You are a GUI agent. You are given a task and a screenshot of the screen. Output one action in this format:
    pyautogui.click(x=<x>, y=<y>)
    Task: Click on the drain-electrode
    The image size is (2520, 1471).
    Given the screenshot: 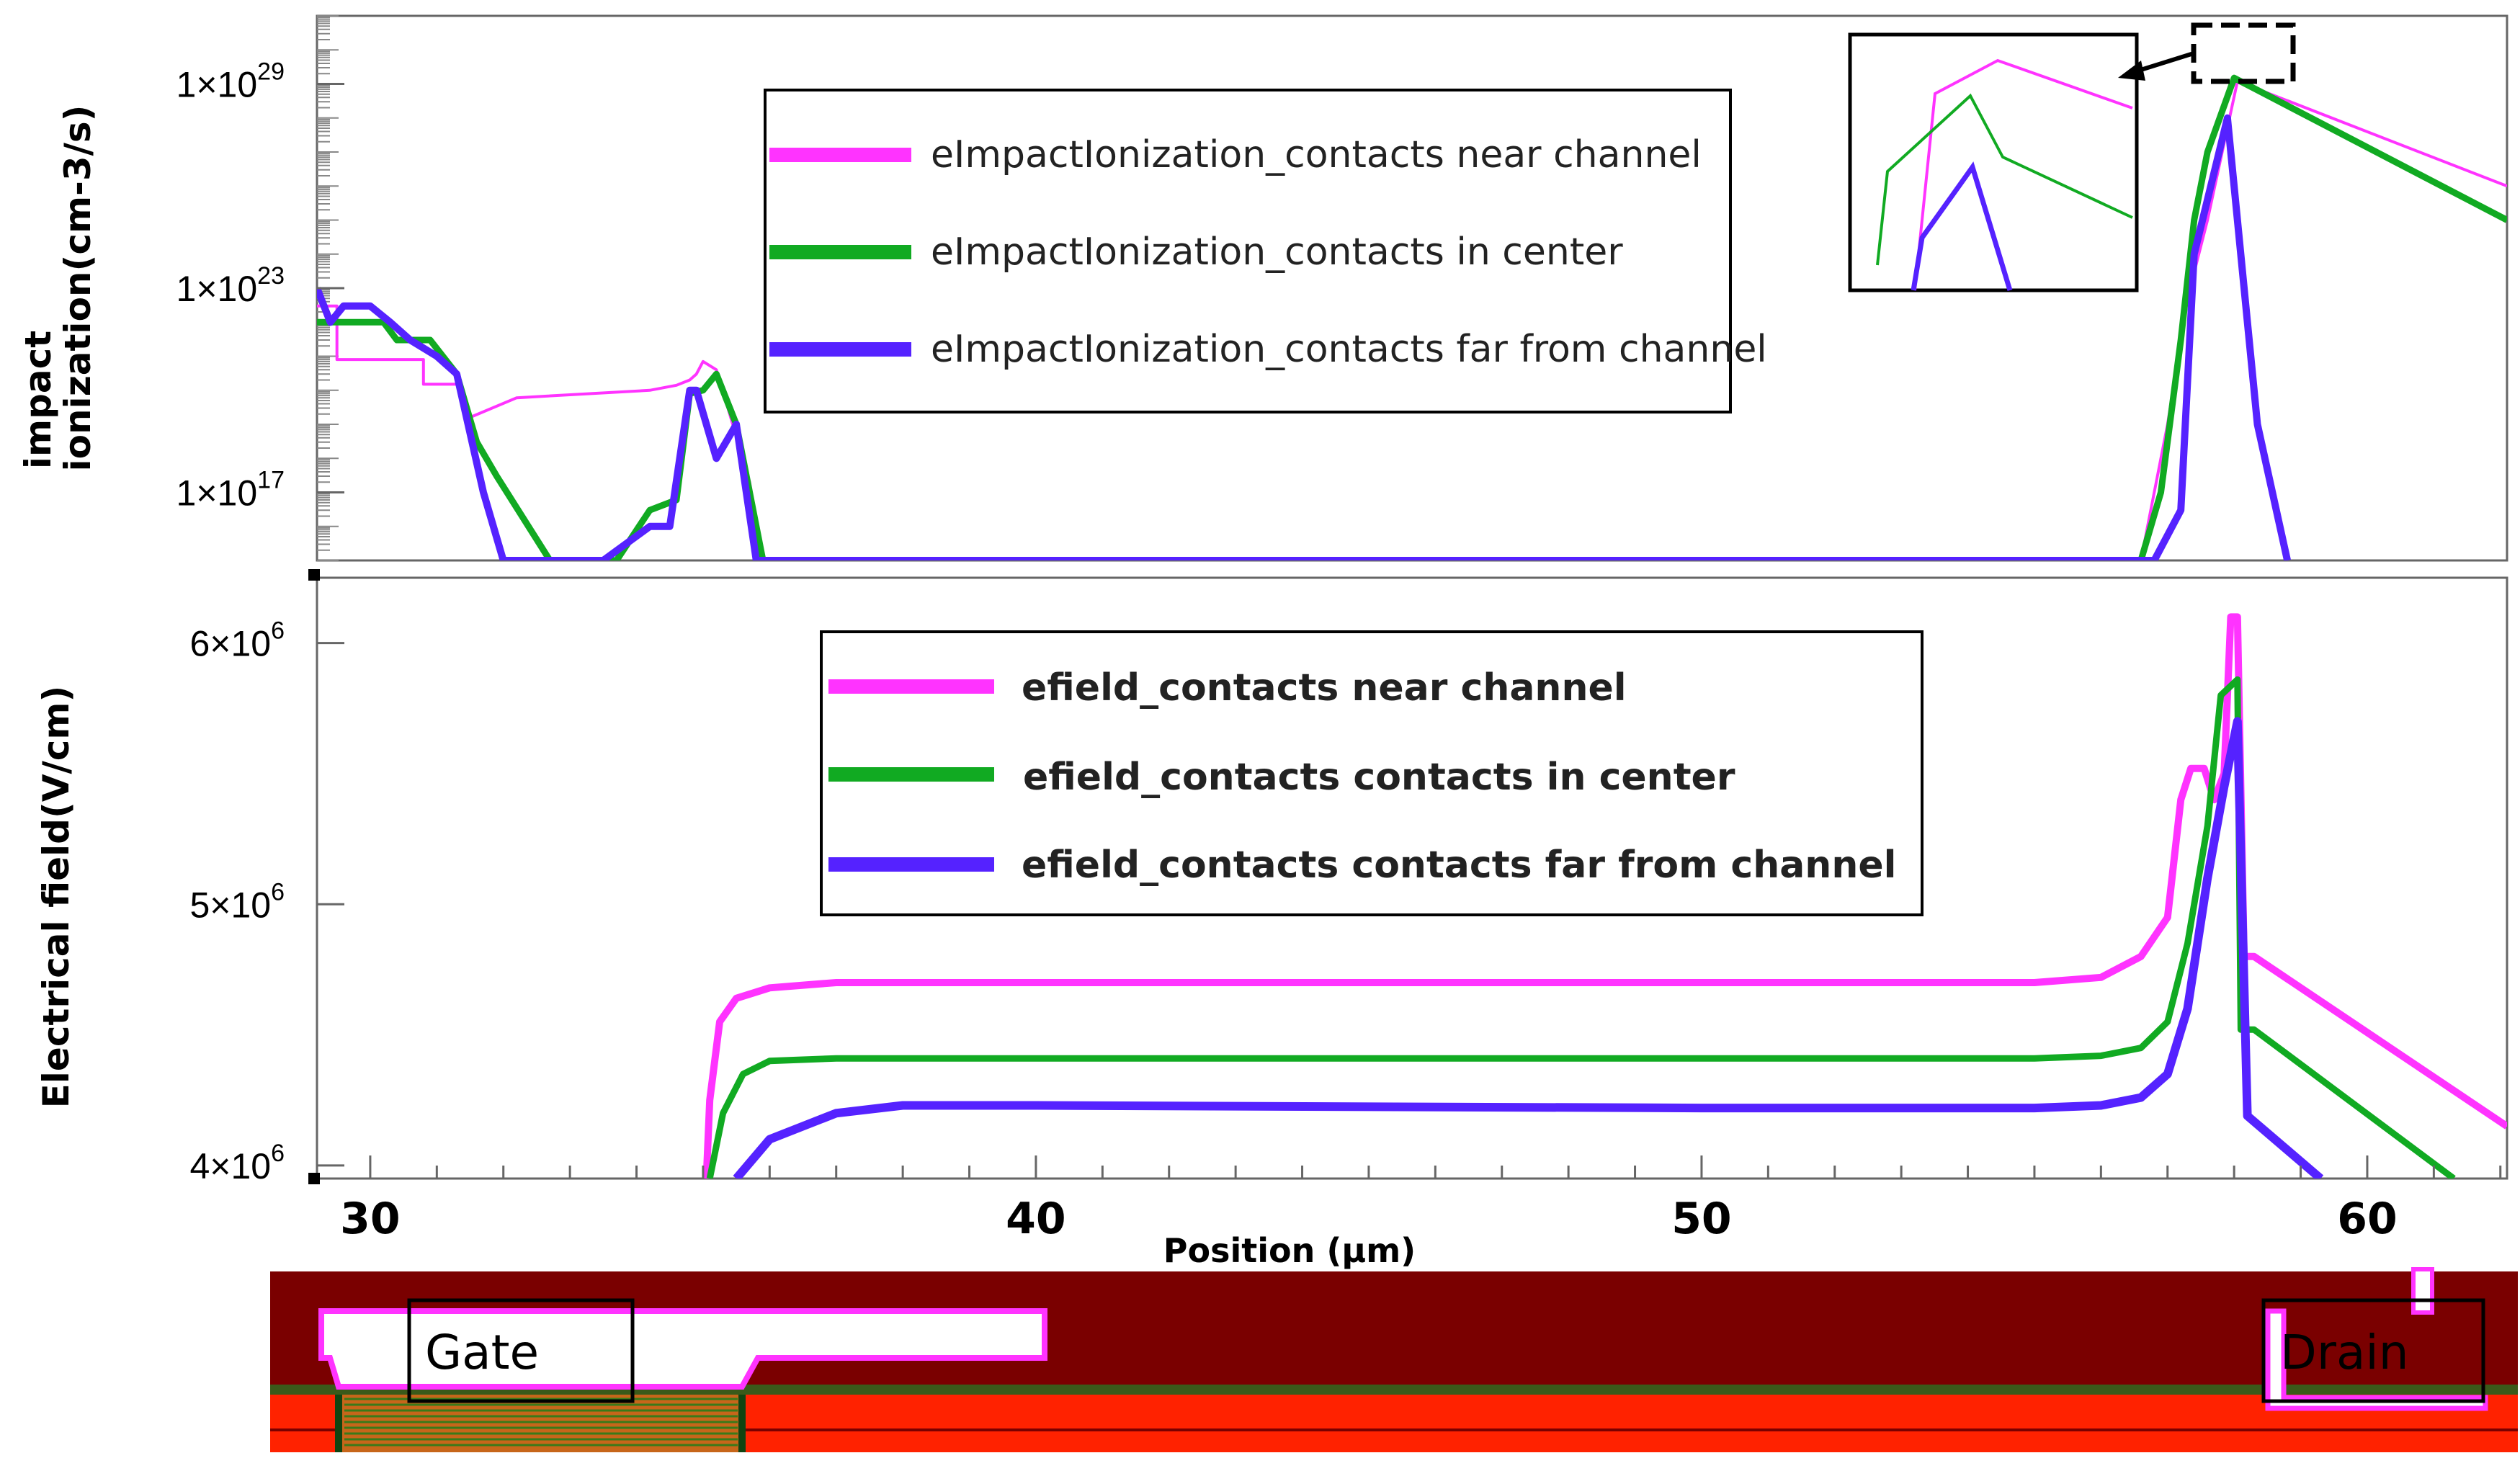 What is the action you would take?
    pyautogui.click(x=2376, y=1359)
    